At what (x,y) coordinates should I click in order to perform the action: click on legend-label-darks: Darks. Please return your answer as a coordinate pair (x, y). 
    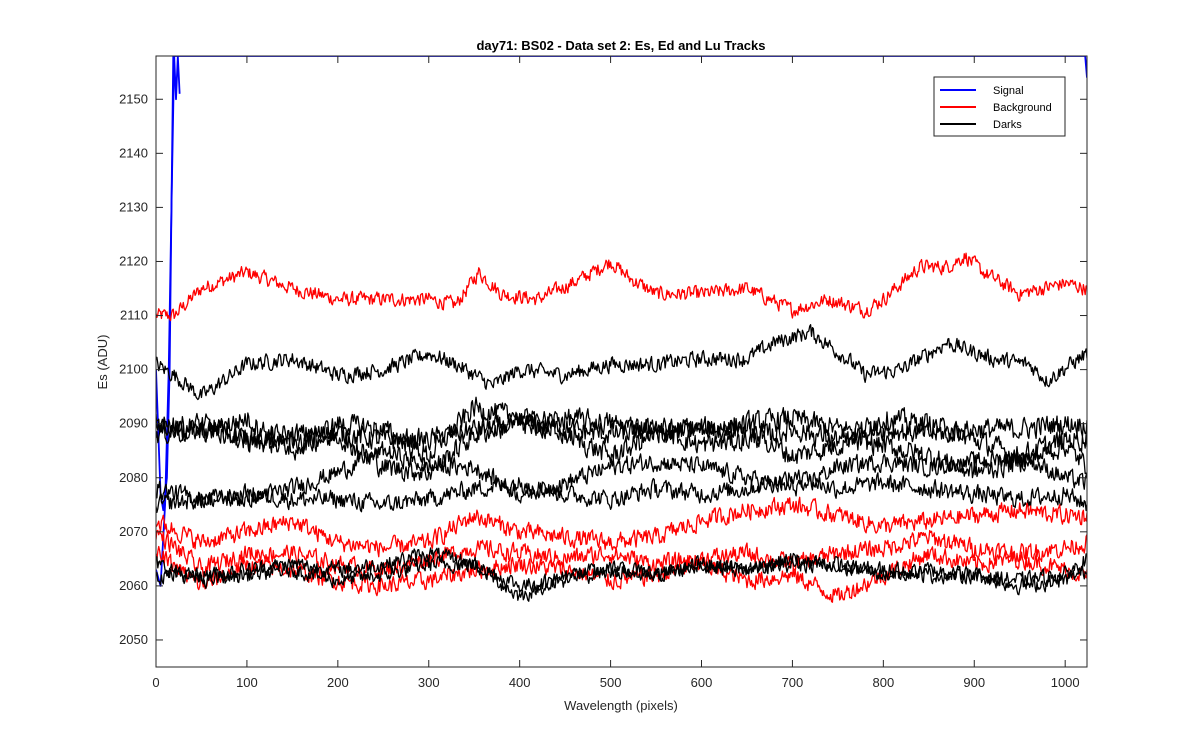
    Looking at the image, I should click on (1007, 125).